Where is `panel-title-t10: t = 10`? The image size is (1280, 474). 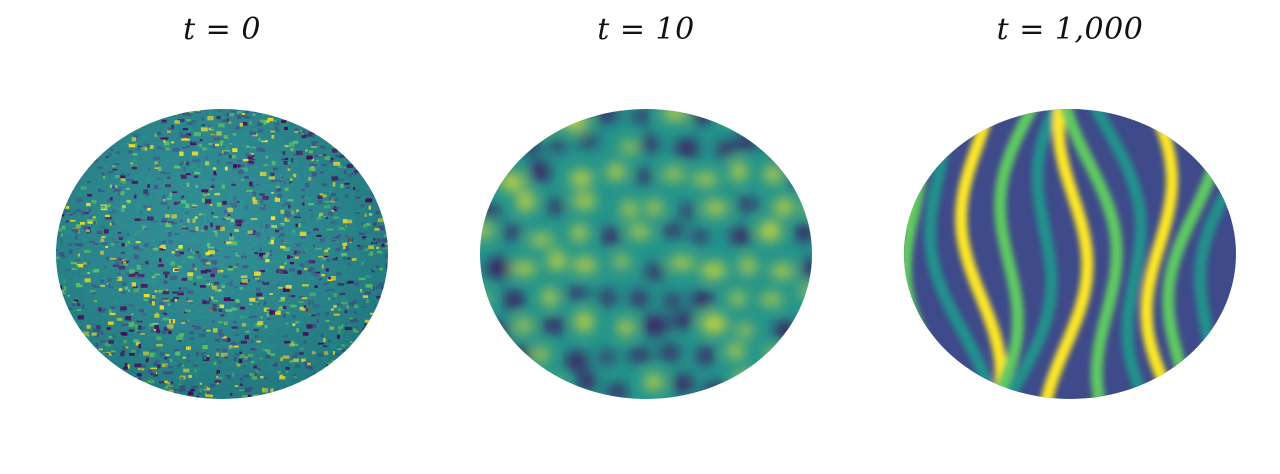
panel-title-t10: t = 10 is located at coordinates (646, 29).